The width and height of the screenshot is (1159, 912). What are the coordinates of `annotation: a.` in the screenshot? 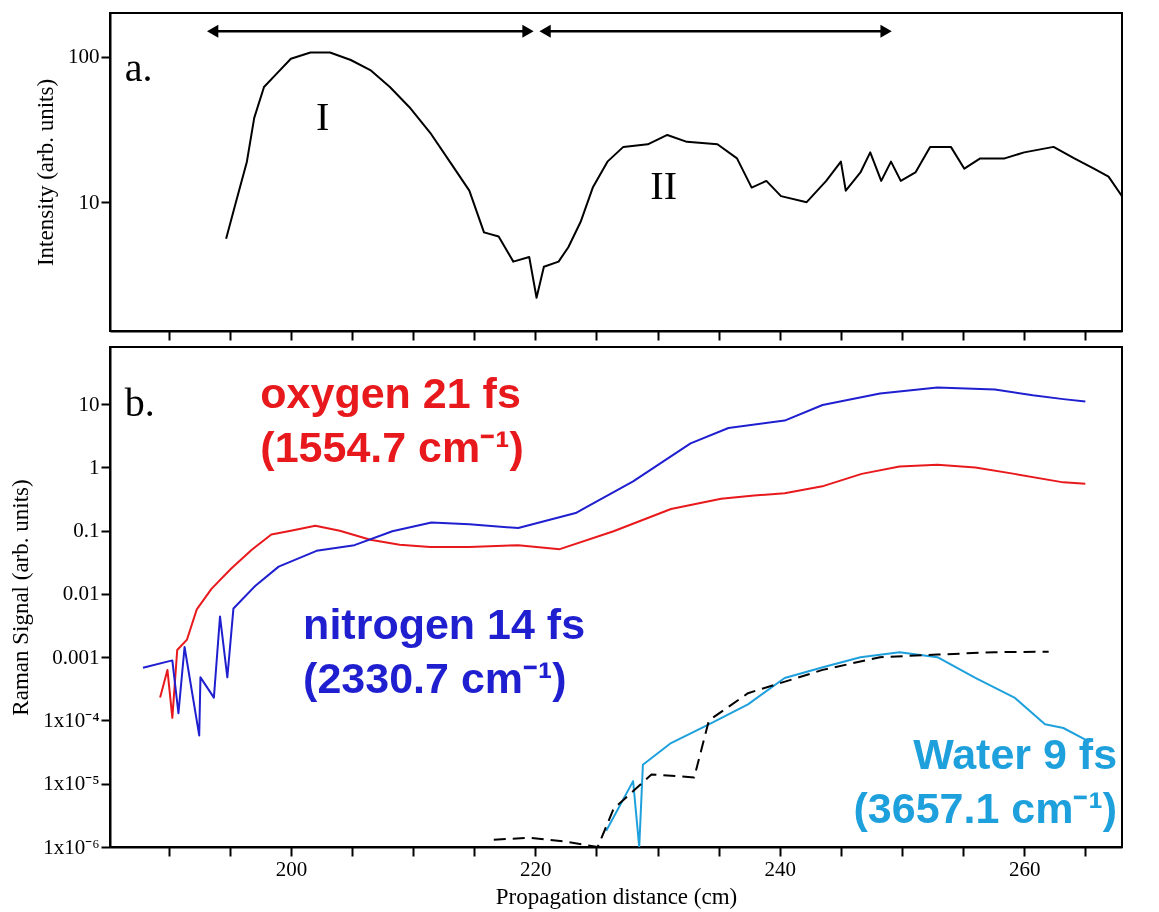 It's located at (138, 67).